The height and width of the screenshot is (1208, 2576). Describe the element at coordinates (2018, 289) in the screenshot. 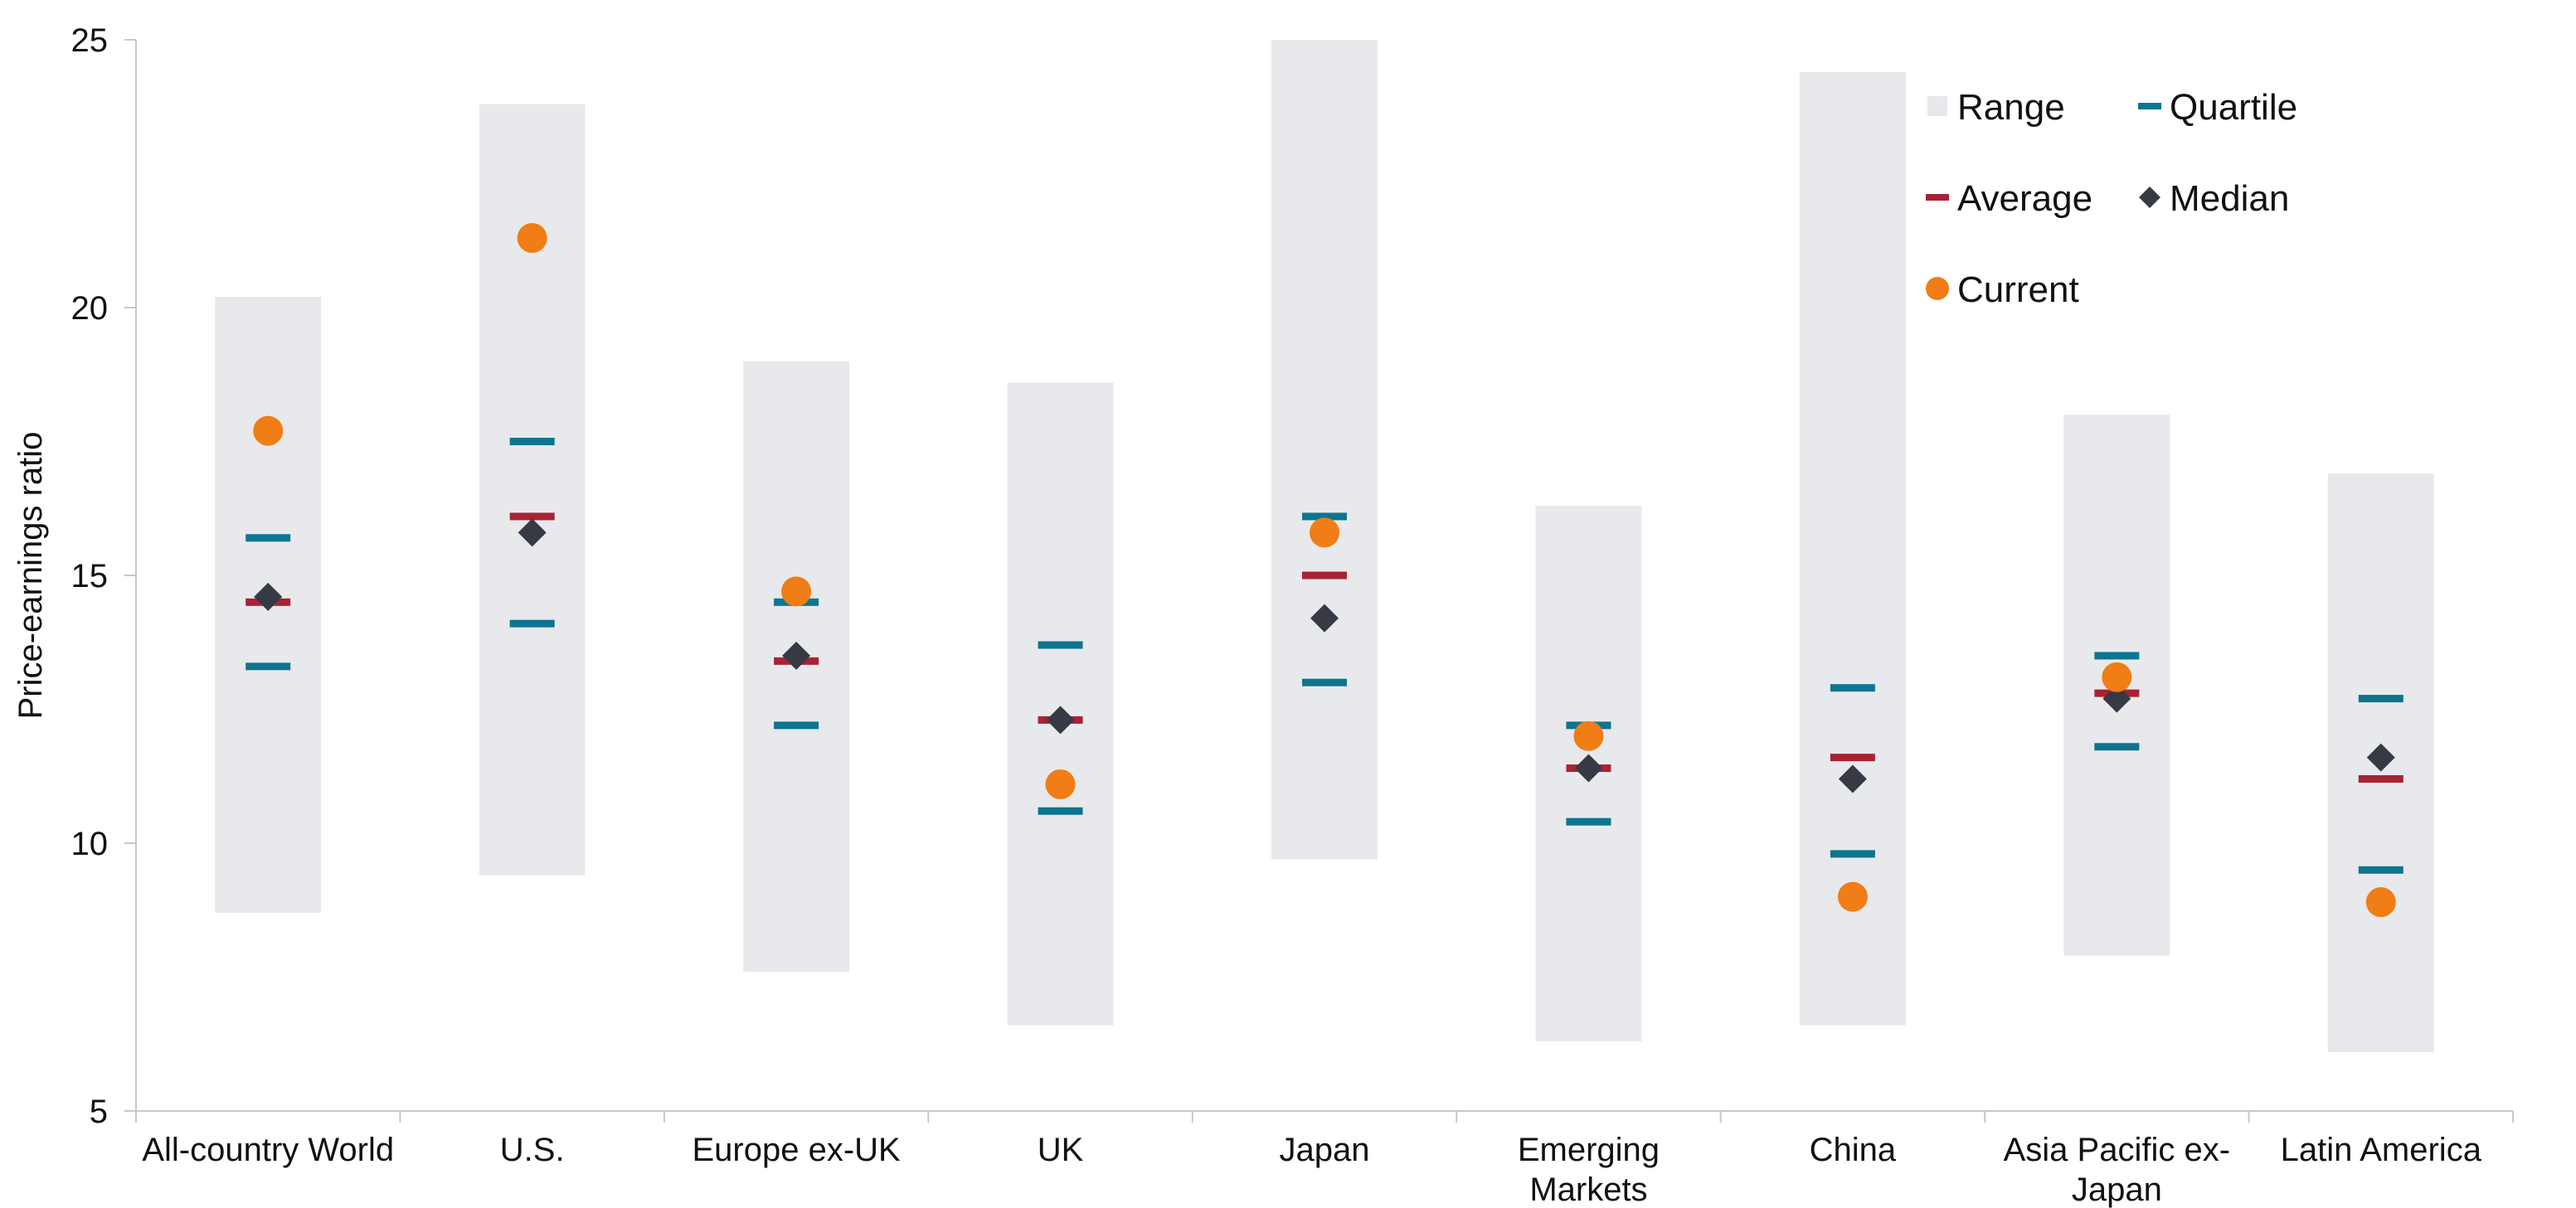

I see `legend-label-current: Current` at that location.